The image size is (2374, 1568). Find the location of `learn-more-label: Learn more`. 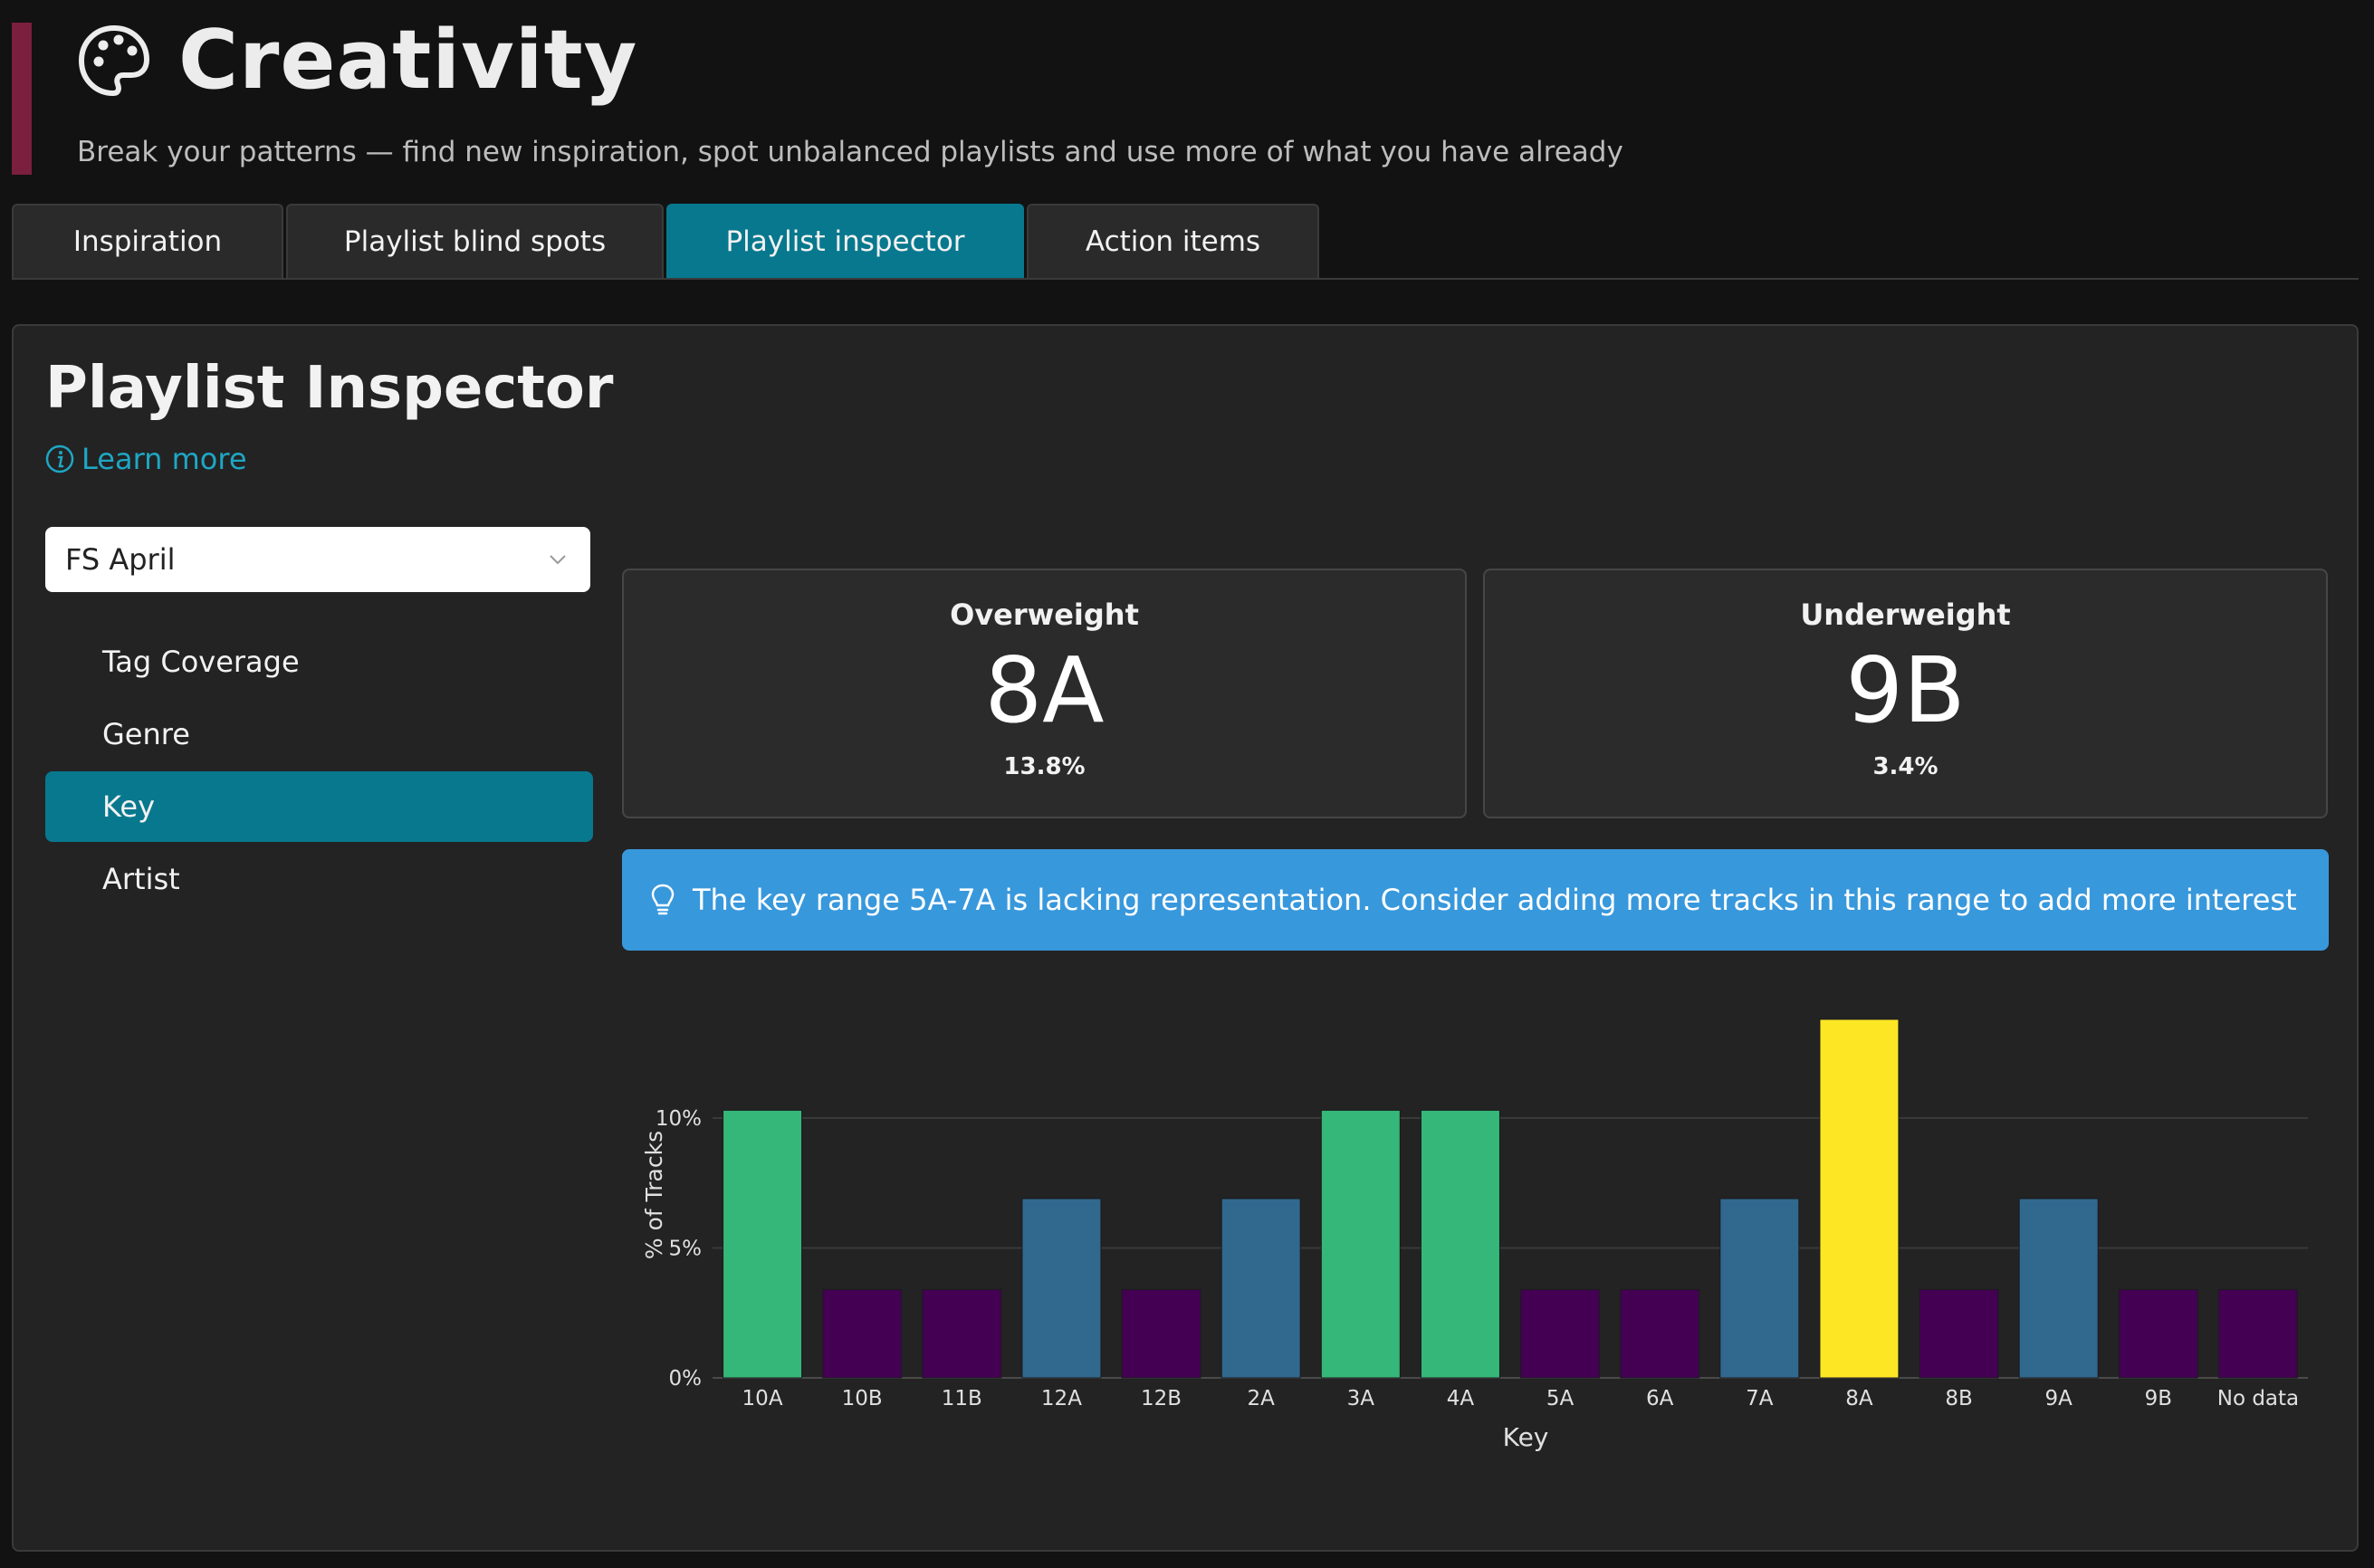

learn-more-label: Learn more is located at coordinates (164, 459).